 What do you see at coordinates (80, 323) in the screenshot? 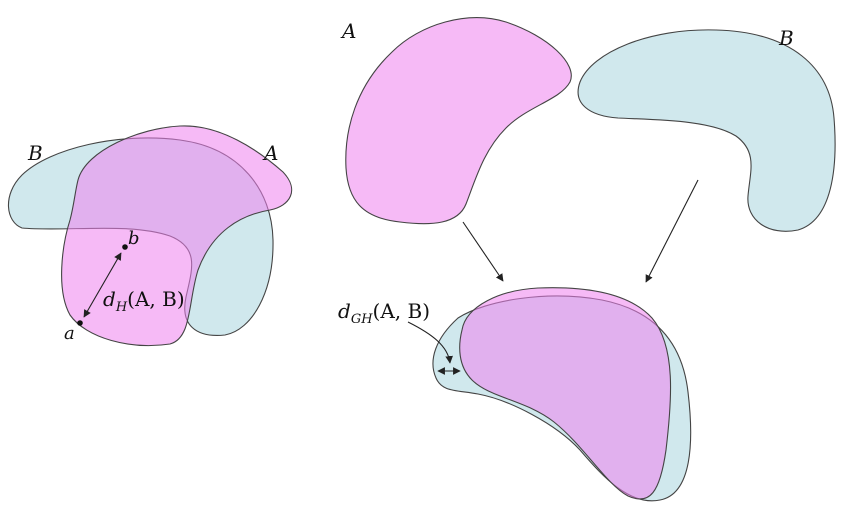
I see `point-a-dot` at bounding box center [80, 323].